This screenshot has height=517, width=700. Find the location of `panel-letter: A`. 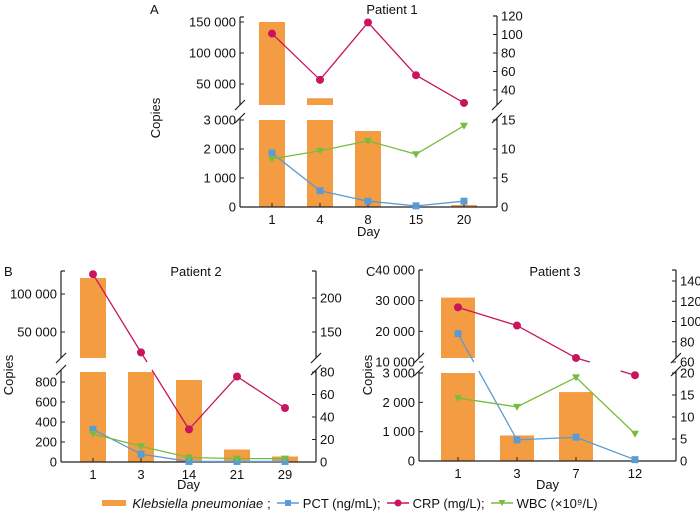

panel-letter: A is located at coordinates (154, 9).